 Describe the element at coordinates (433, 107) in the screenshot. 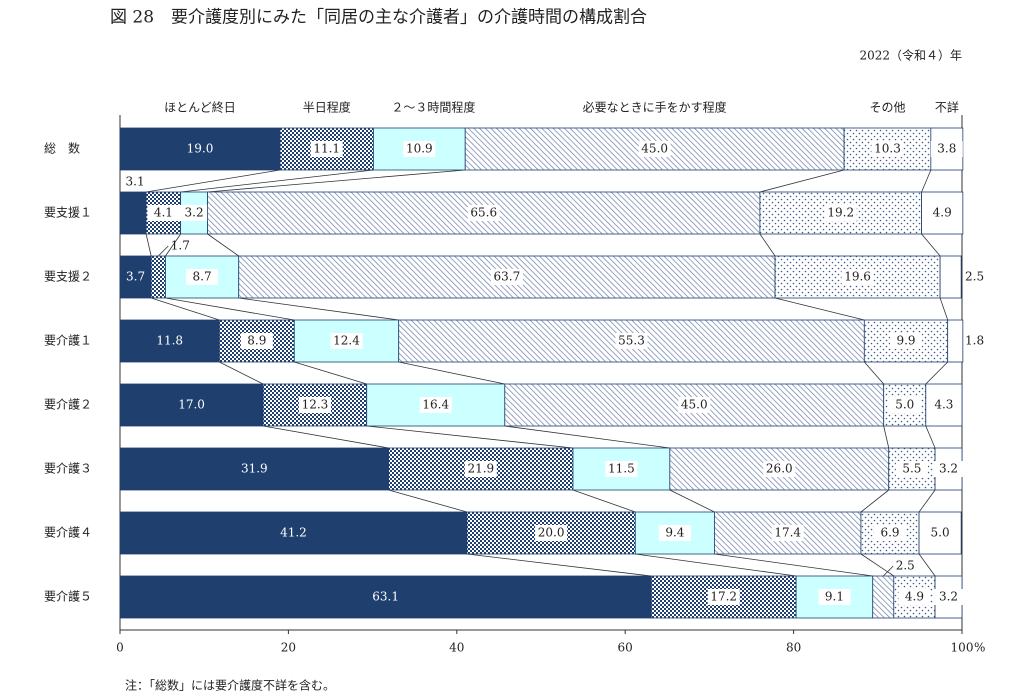

I see `legend-label: ２～３時間程度` at that location.